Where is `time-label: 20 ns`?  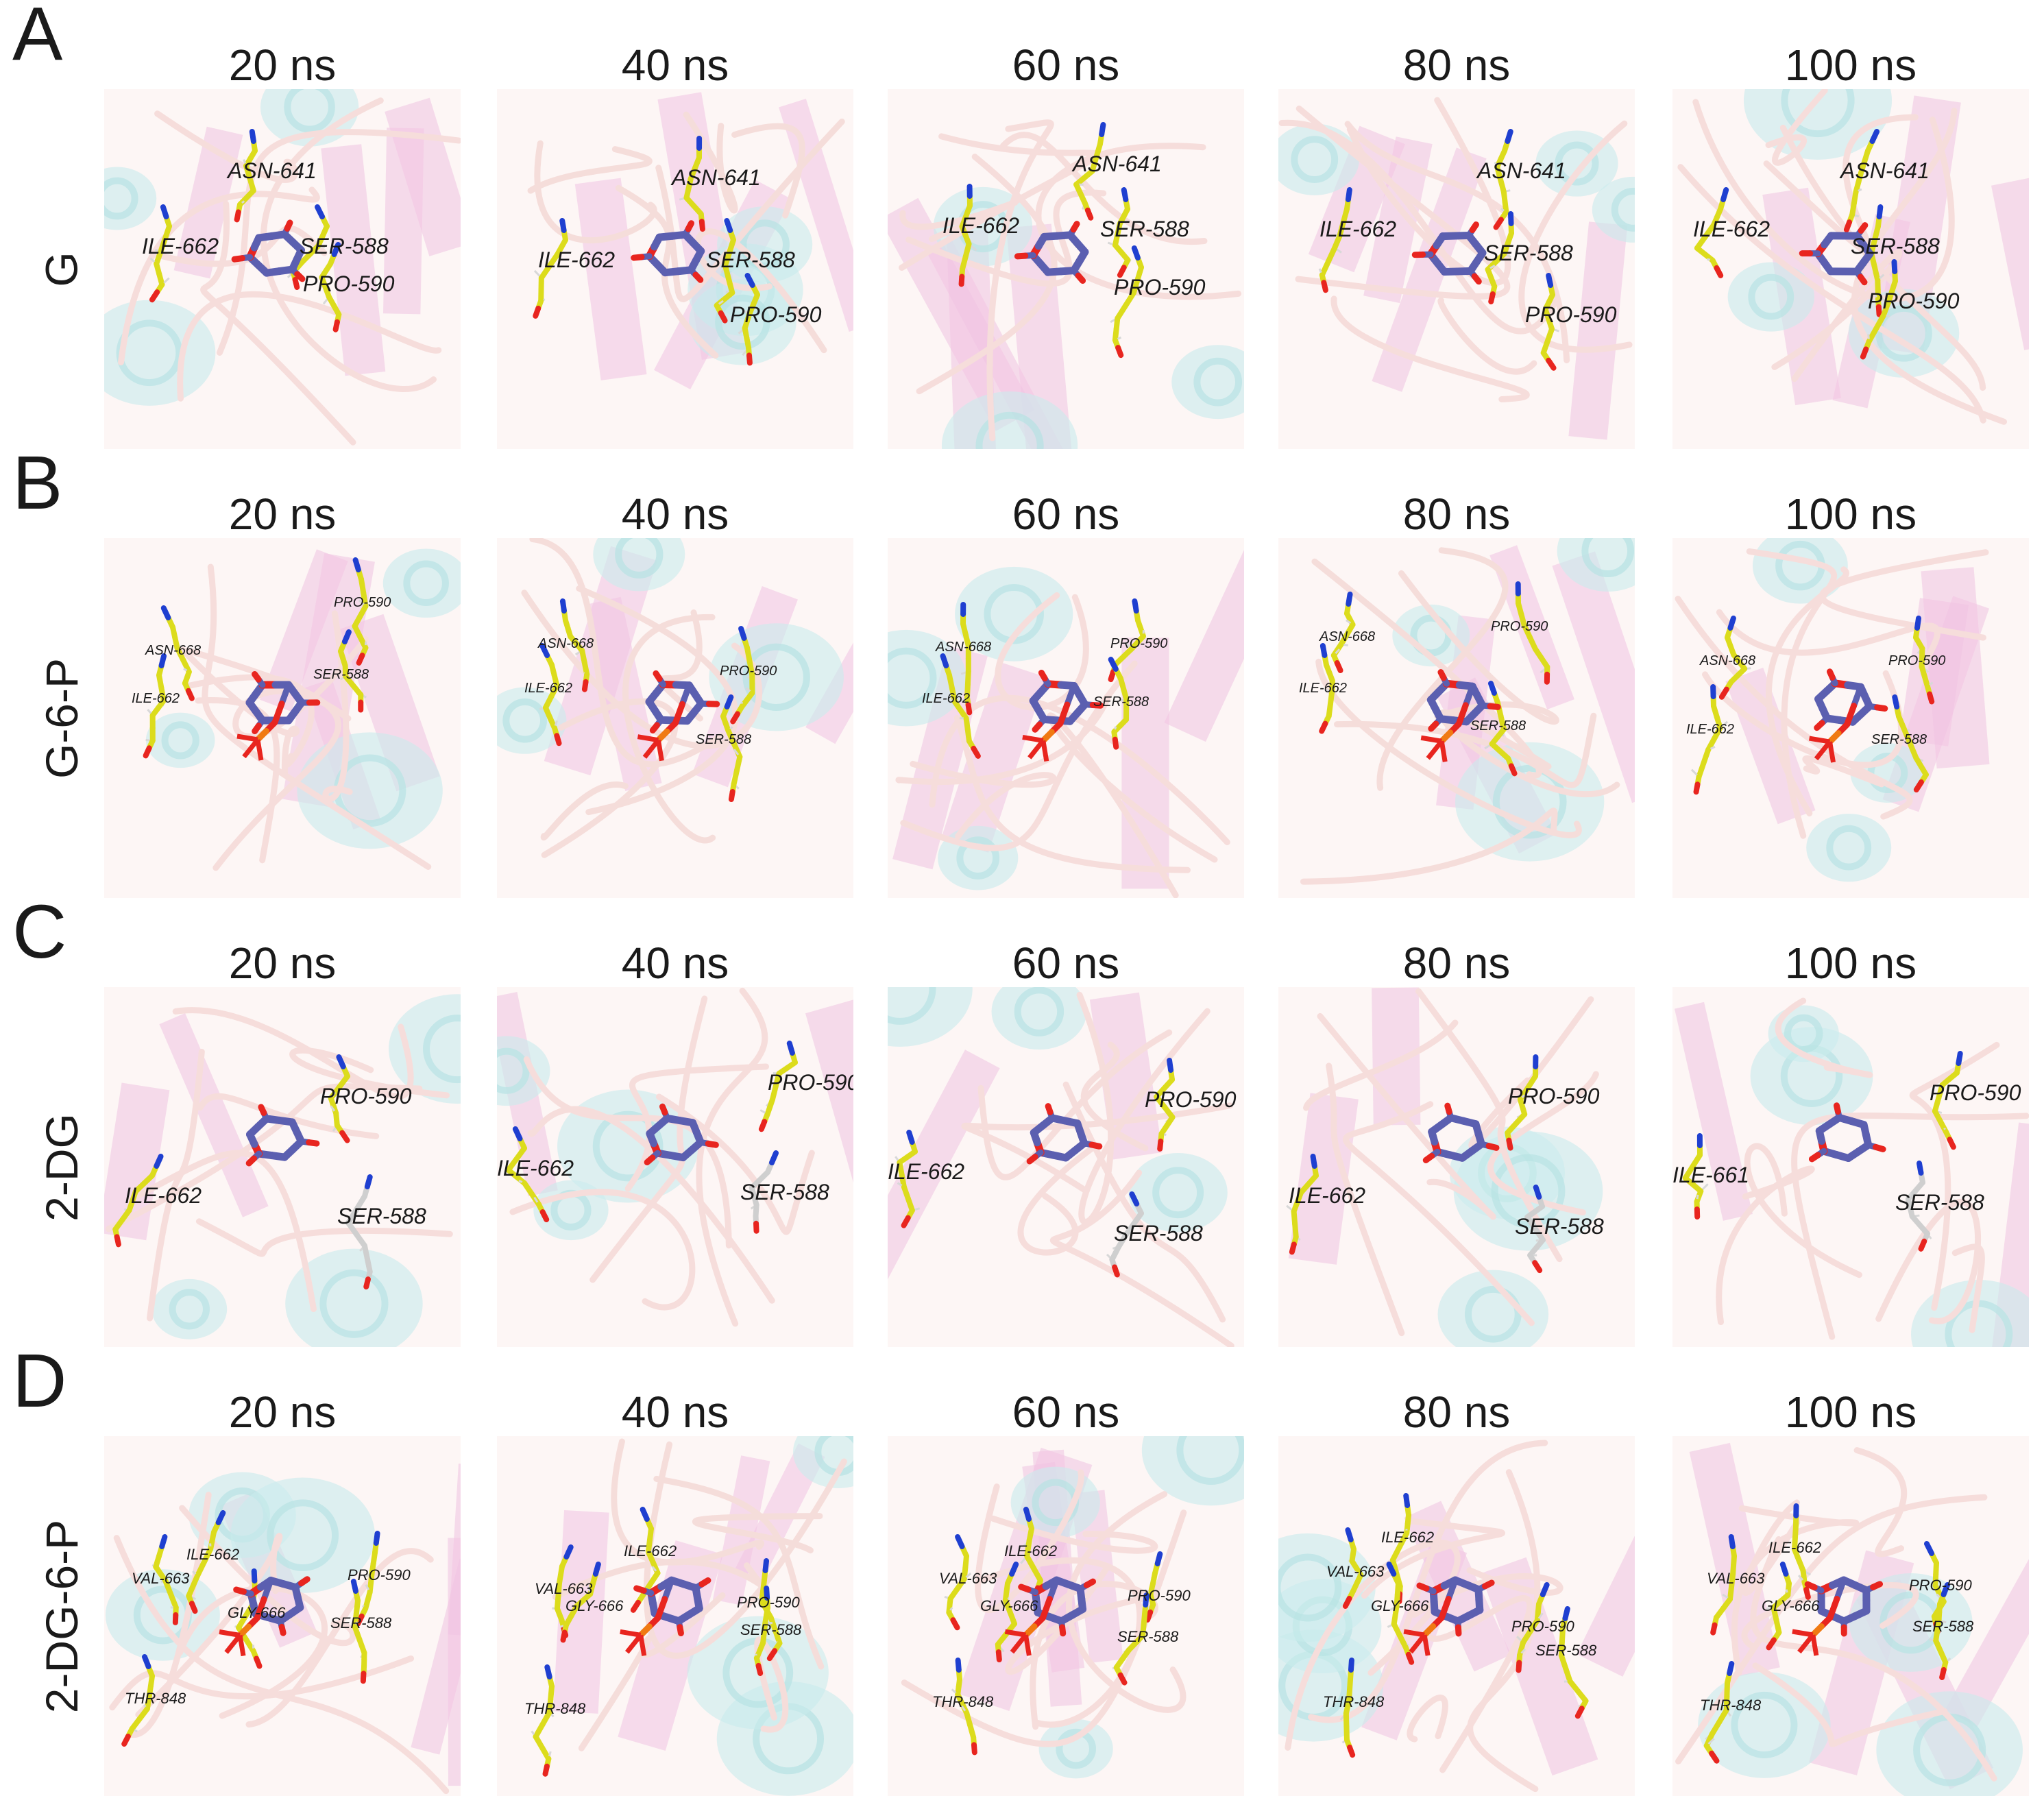 time-label: 20 ns is located at coordinates (282, 65).